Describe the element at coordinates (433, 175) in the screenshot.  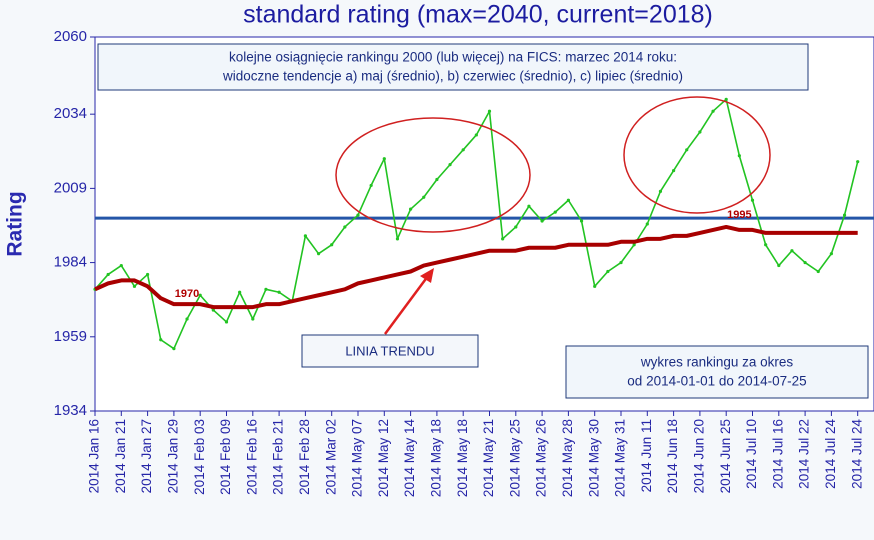
I see `highlight-ellipse` at that location.